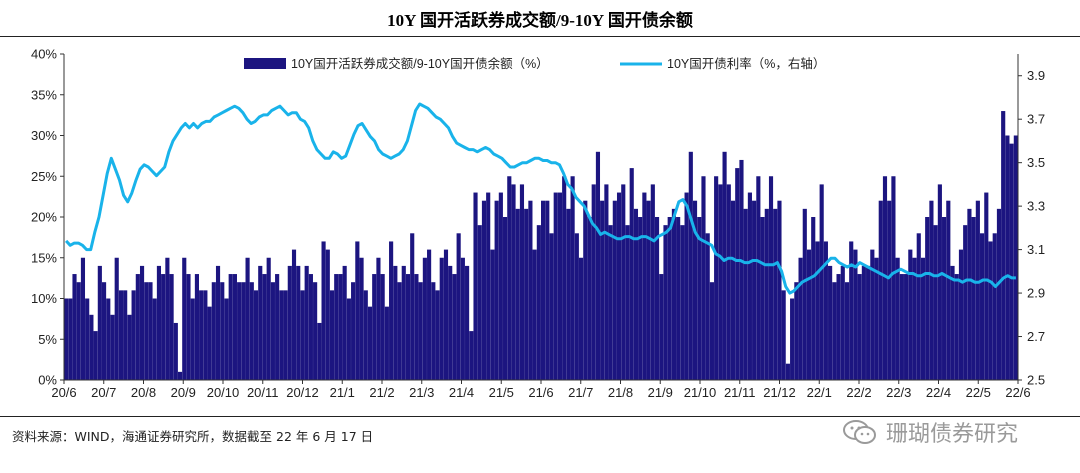  What do you see at coordinates (381, 392) in the screenshot?
I see `x-tick-label: 21/2` at bounding box center [381, 392].